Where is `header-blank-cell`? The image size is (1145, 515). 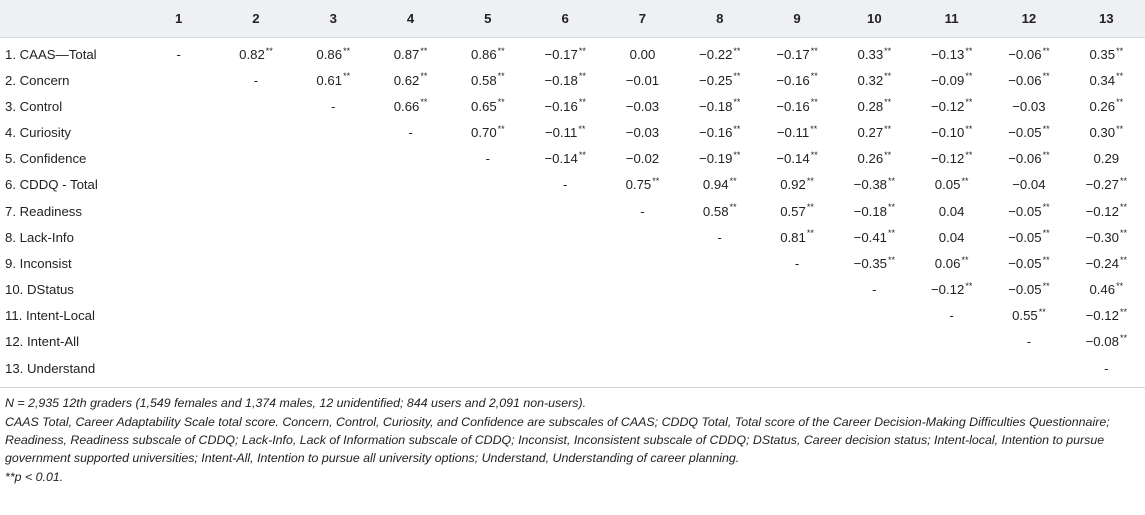
header-blank-cell is located at coordinates (70, 19).